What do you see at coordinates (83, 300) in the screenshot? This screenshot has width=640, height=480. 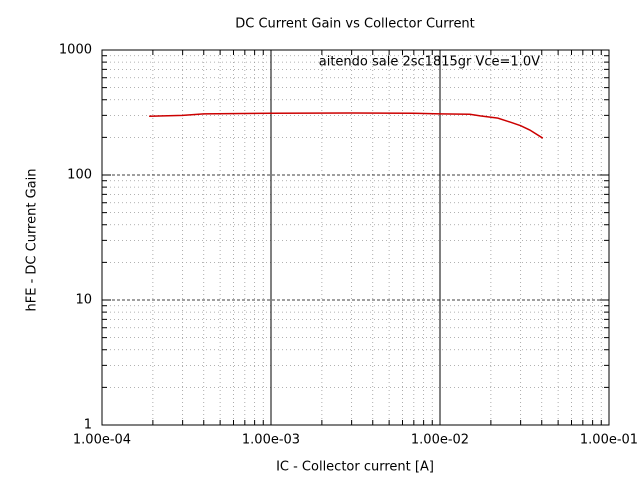 I see `y-tick-label: 10` at bounding box center [83, 300].